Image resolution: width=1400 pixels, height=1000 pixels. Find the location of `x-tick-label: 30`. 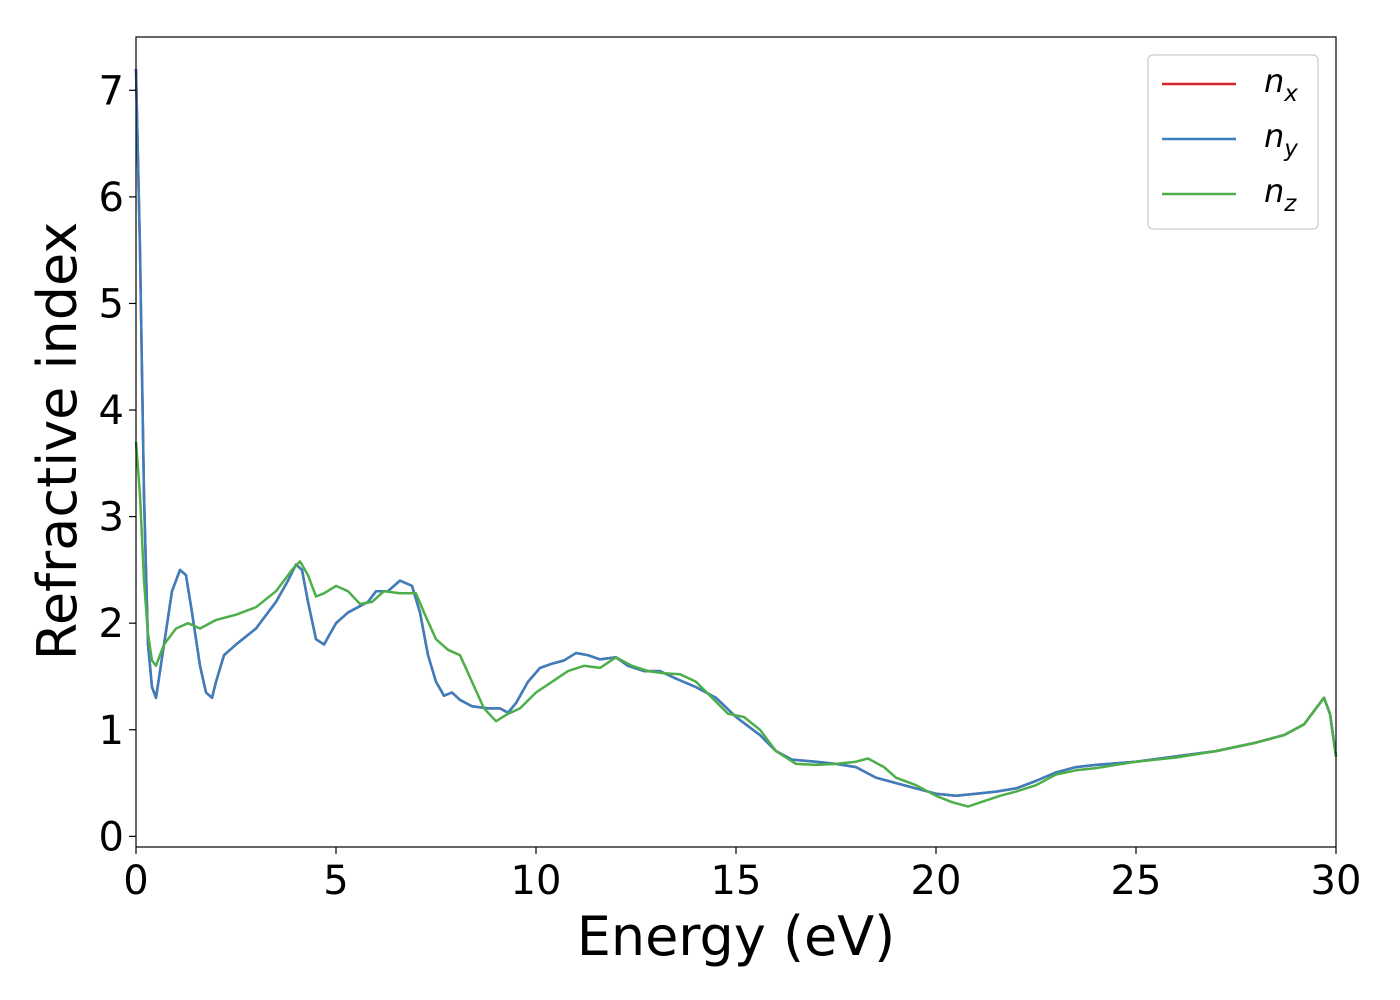

x-tick-label: 30 is located at coordinates (1336, 881).